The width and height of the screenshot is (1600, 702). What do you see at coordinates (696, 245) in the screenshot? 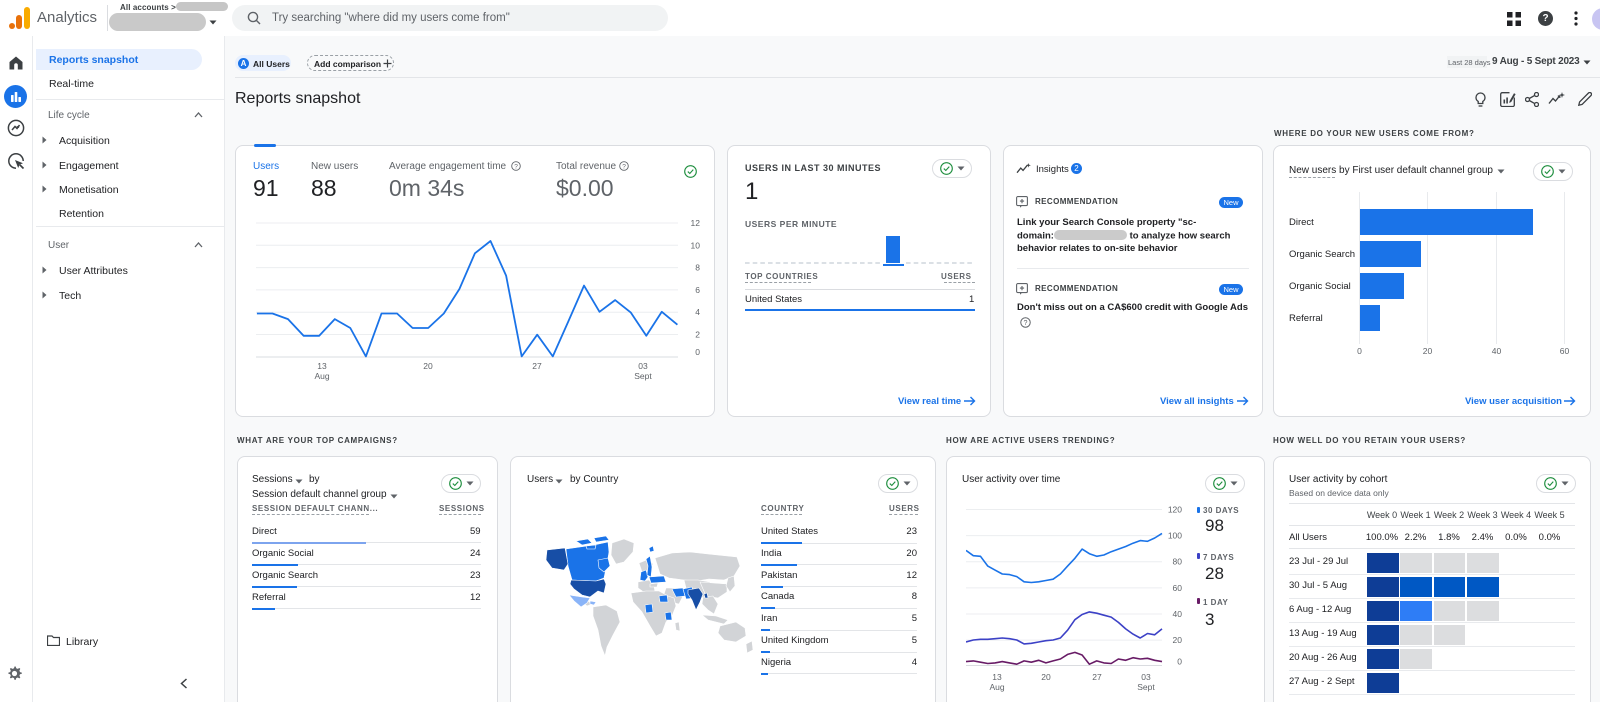
I see `svg-text: 10` at bounding box center [696, 245].